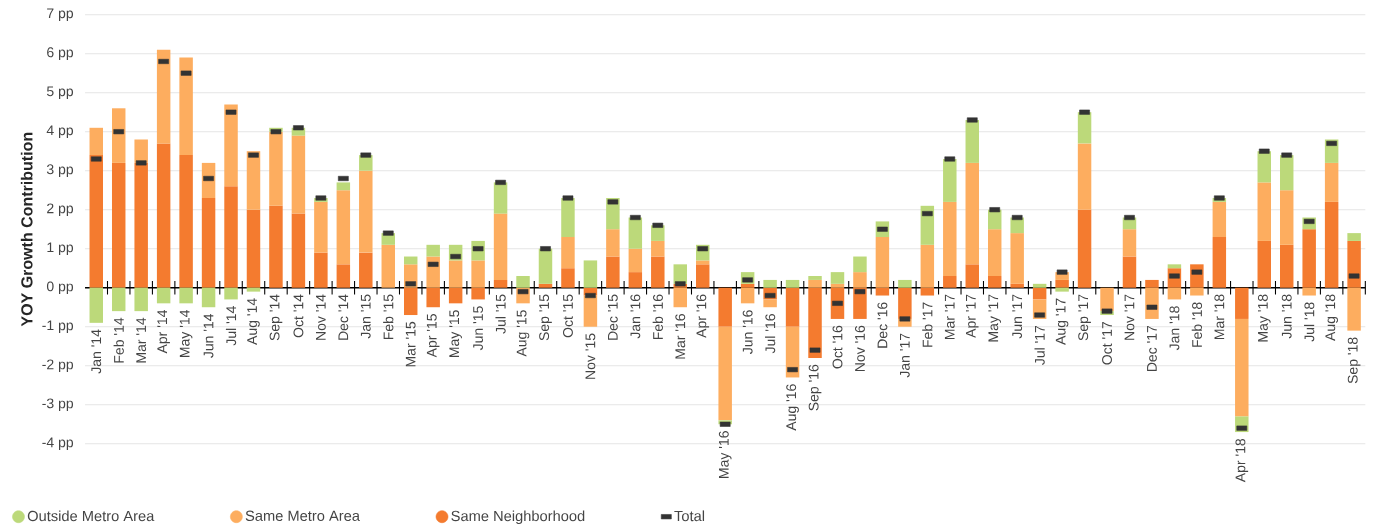  Describe the element at coordinates (163, 332) in the screenshot. I see `x-tick-label: Apr '14` at that location.